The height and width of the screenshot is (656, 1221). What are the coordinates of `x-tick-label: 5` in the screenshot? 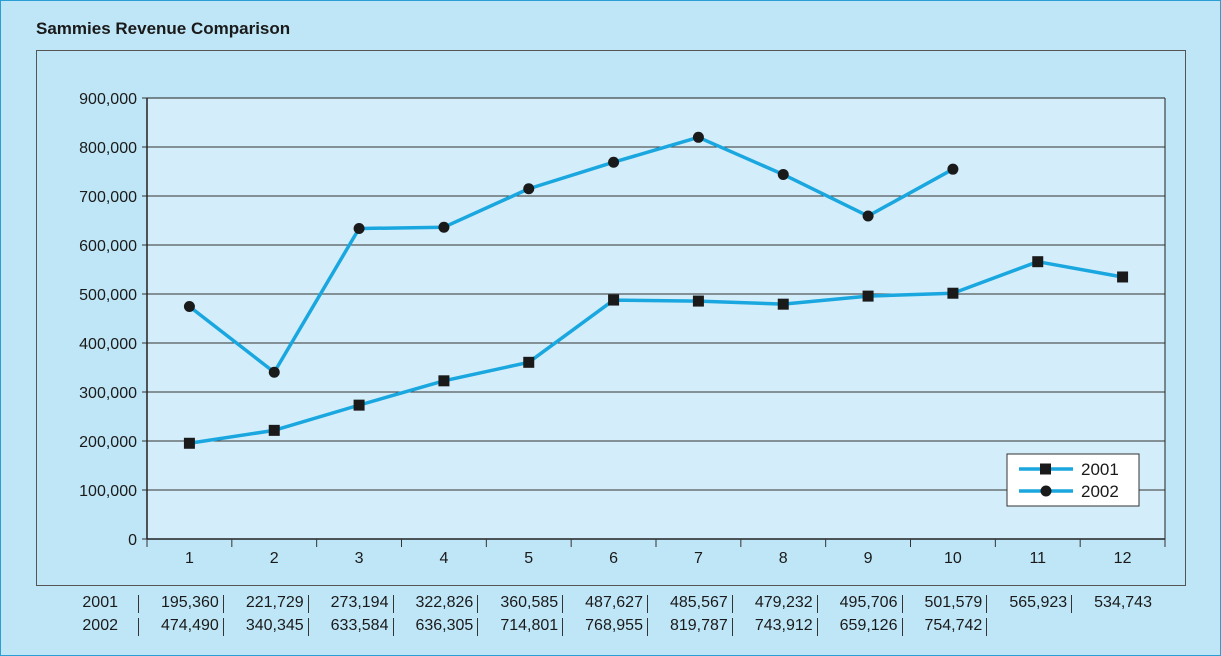 It's located at (528, 558).